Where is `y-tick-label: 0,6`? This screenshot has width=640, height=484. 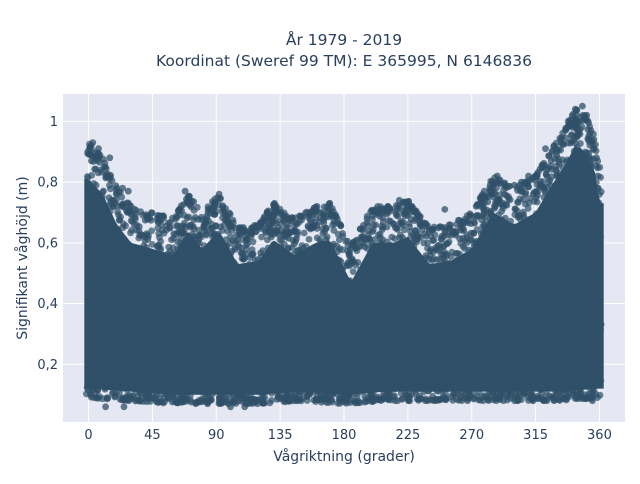
y-tick-label: 0,6 is located at coordinates (47, 243).